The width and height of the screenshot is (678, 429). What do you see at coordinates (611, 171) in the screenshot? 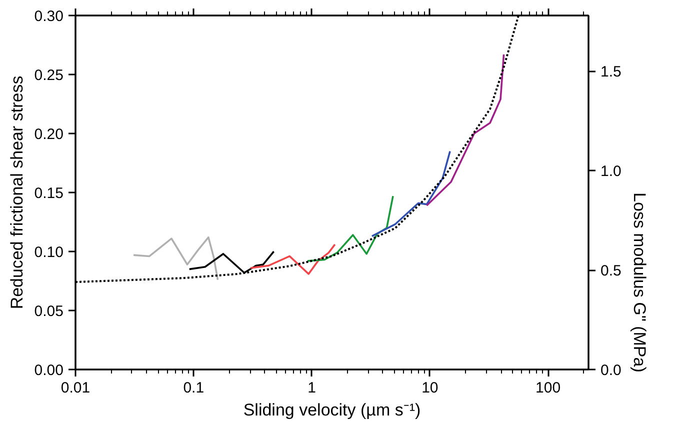
I see `y2-tick-label: 1.0` at bounding box center [611, 171].